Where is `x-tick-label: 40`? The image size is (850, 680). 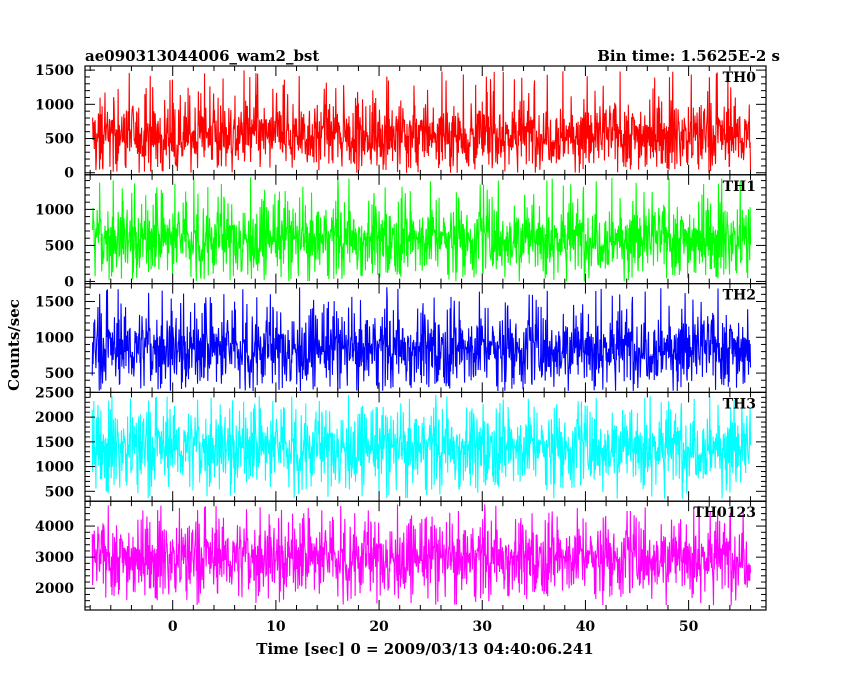
x-tick-label: 40 is located at coordinates (586, 627).